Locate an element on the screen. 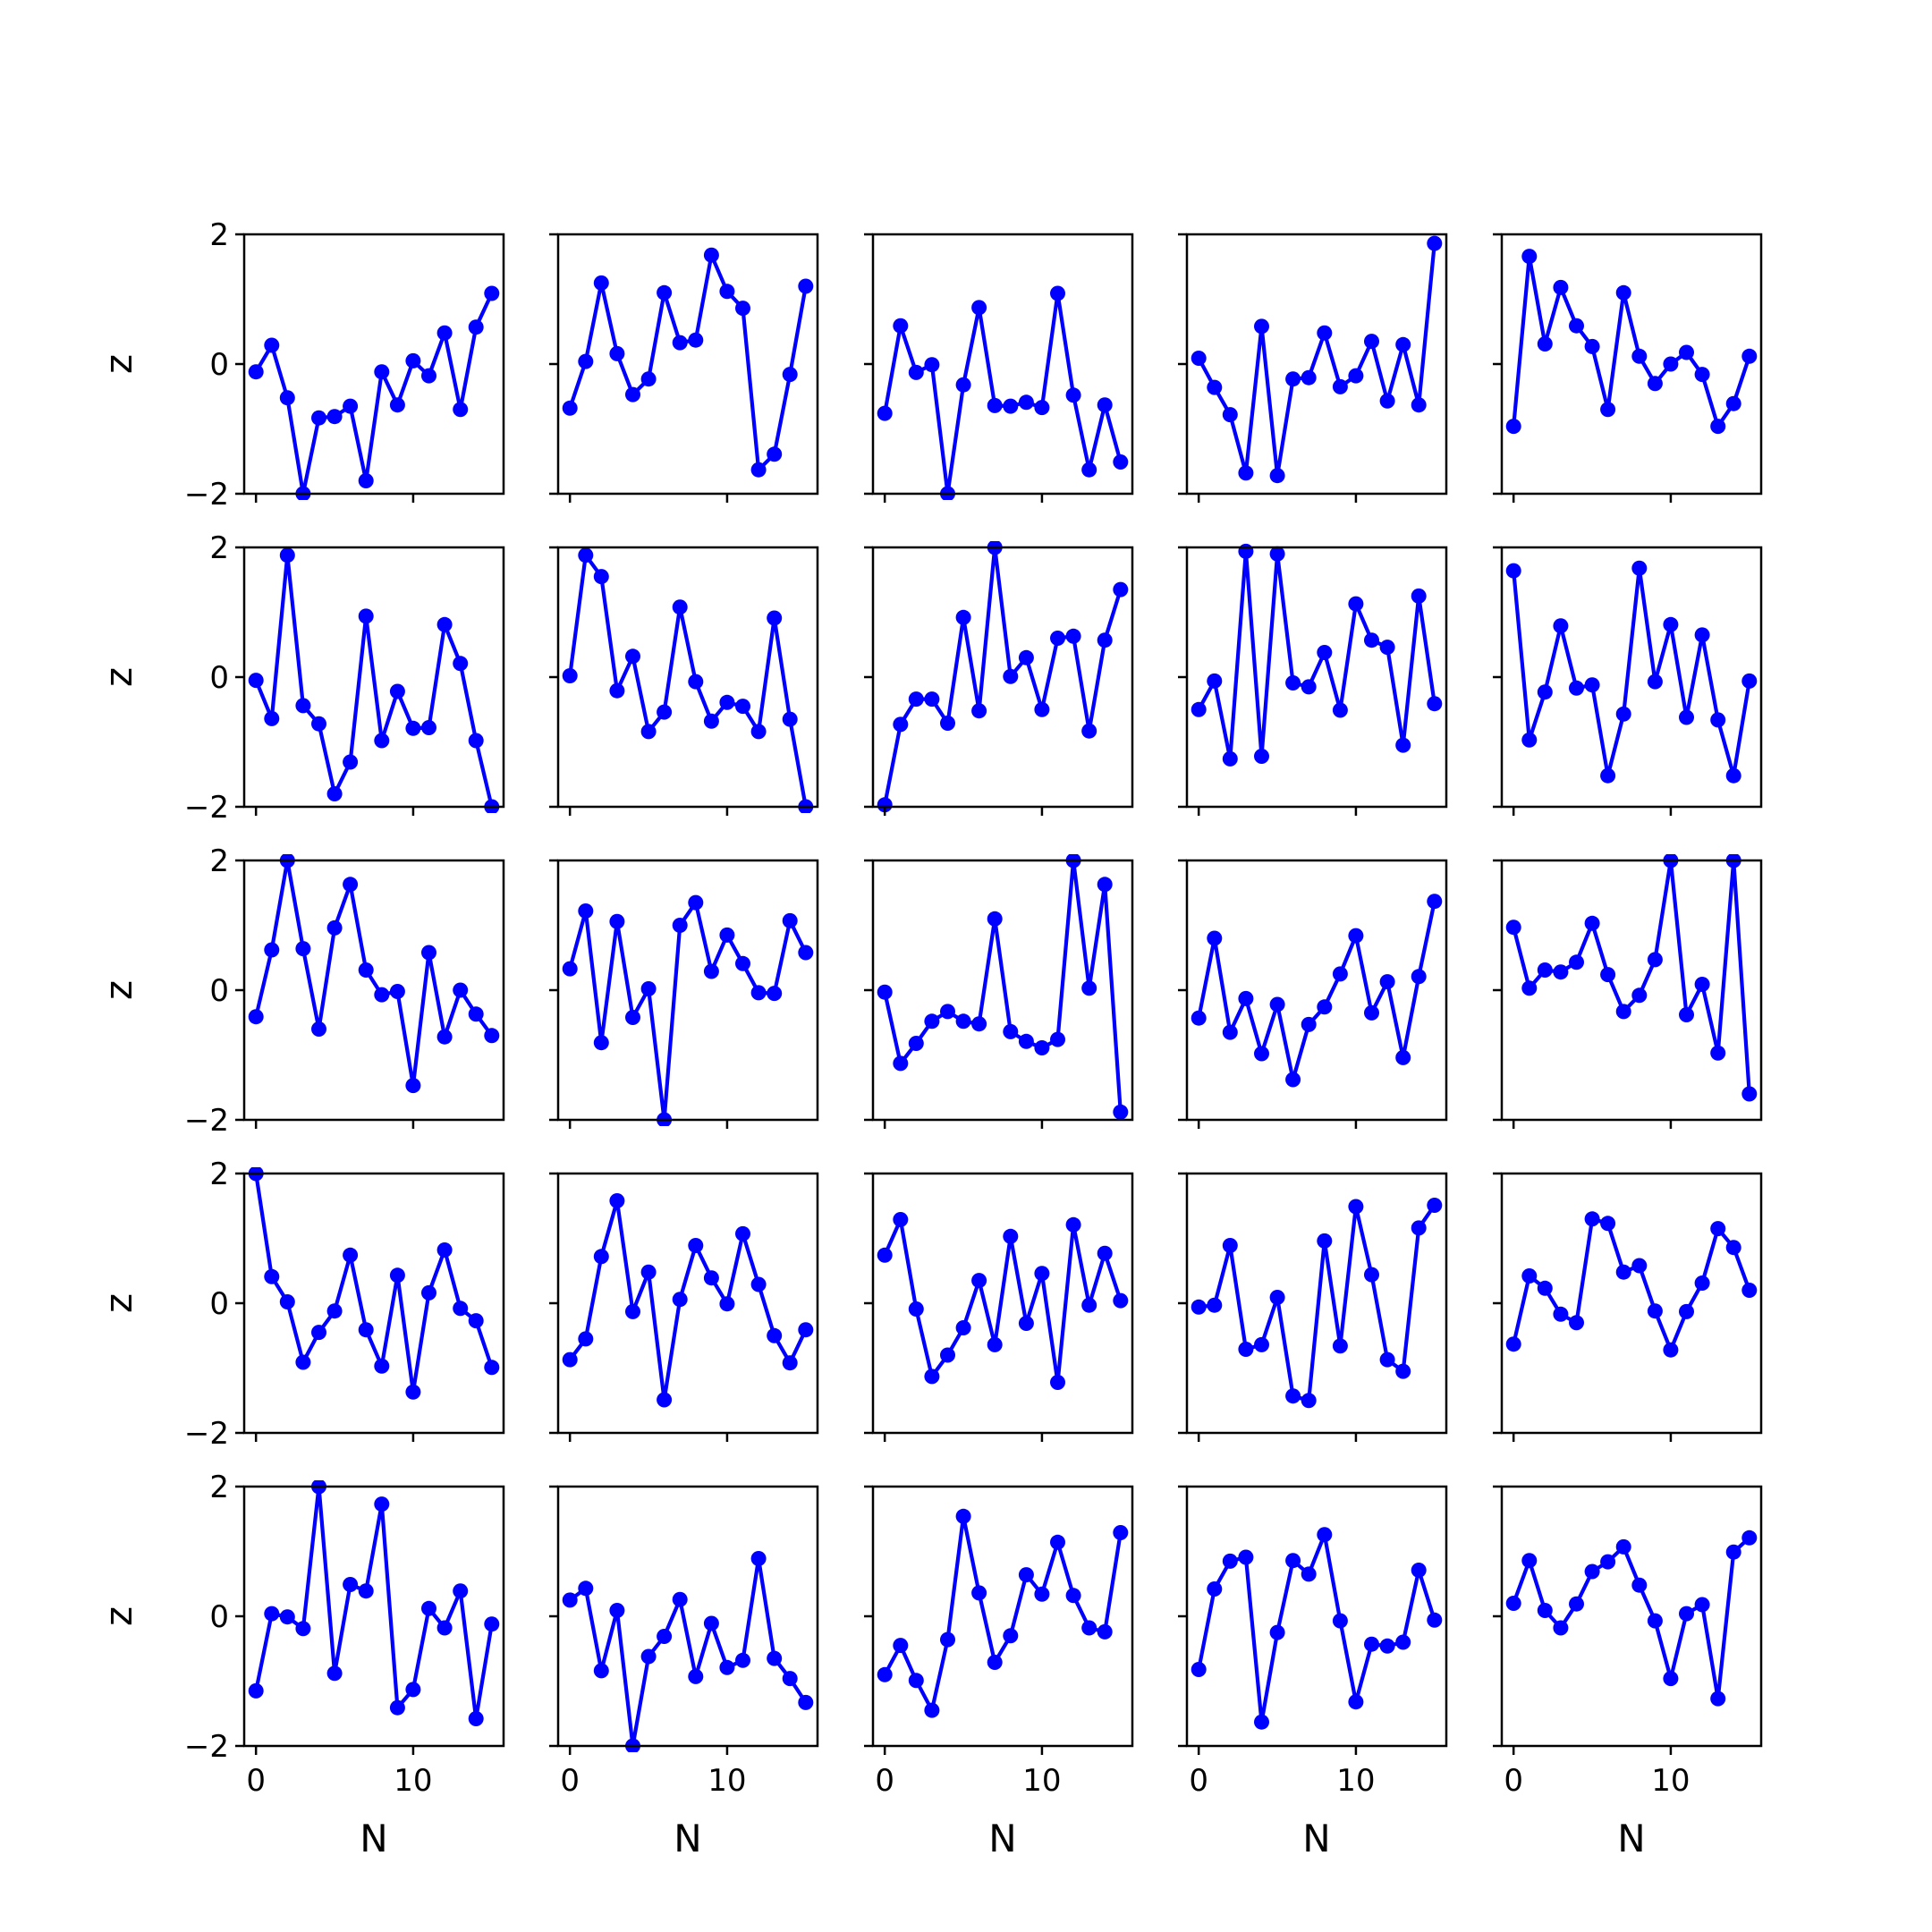  panel-r3-c2 is located at coordinates (999, 1307).